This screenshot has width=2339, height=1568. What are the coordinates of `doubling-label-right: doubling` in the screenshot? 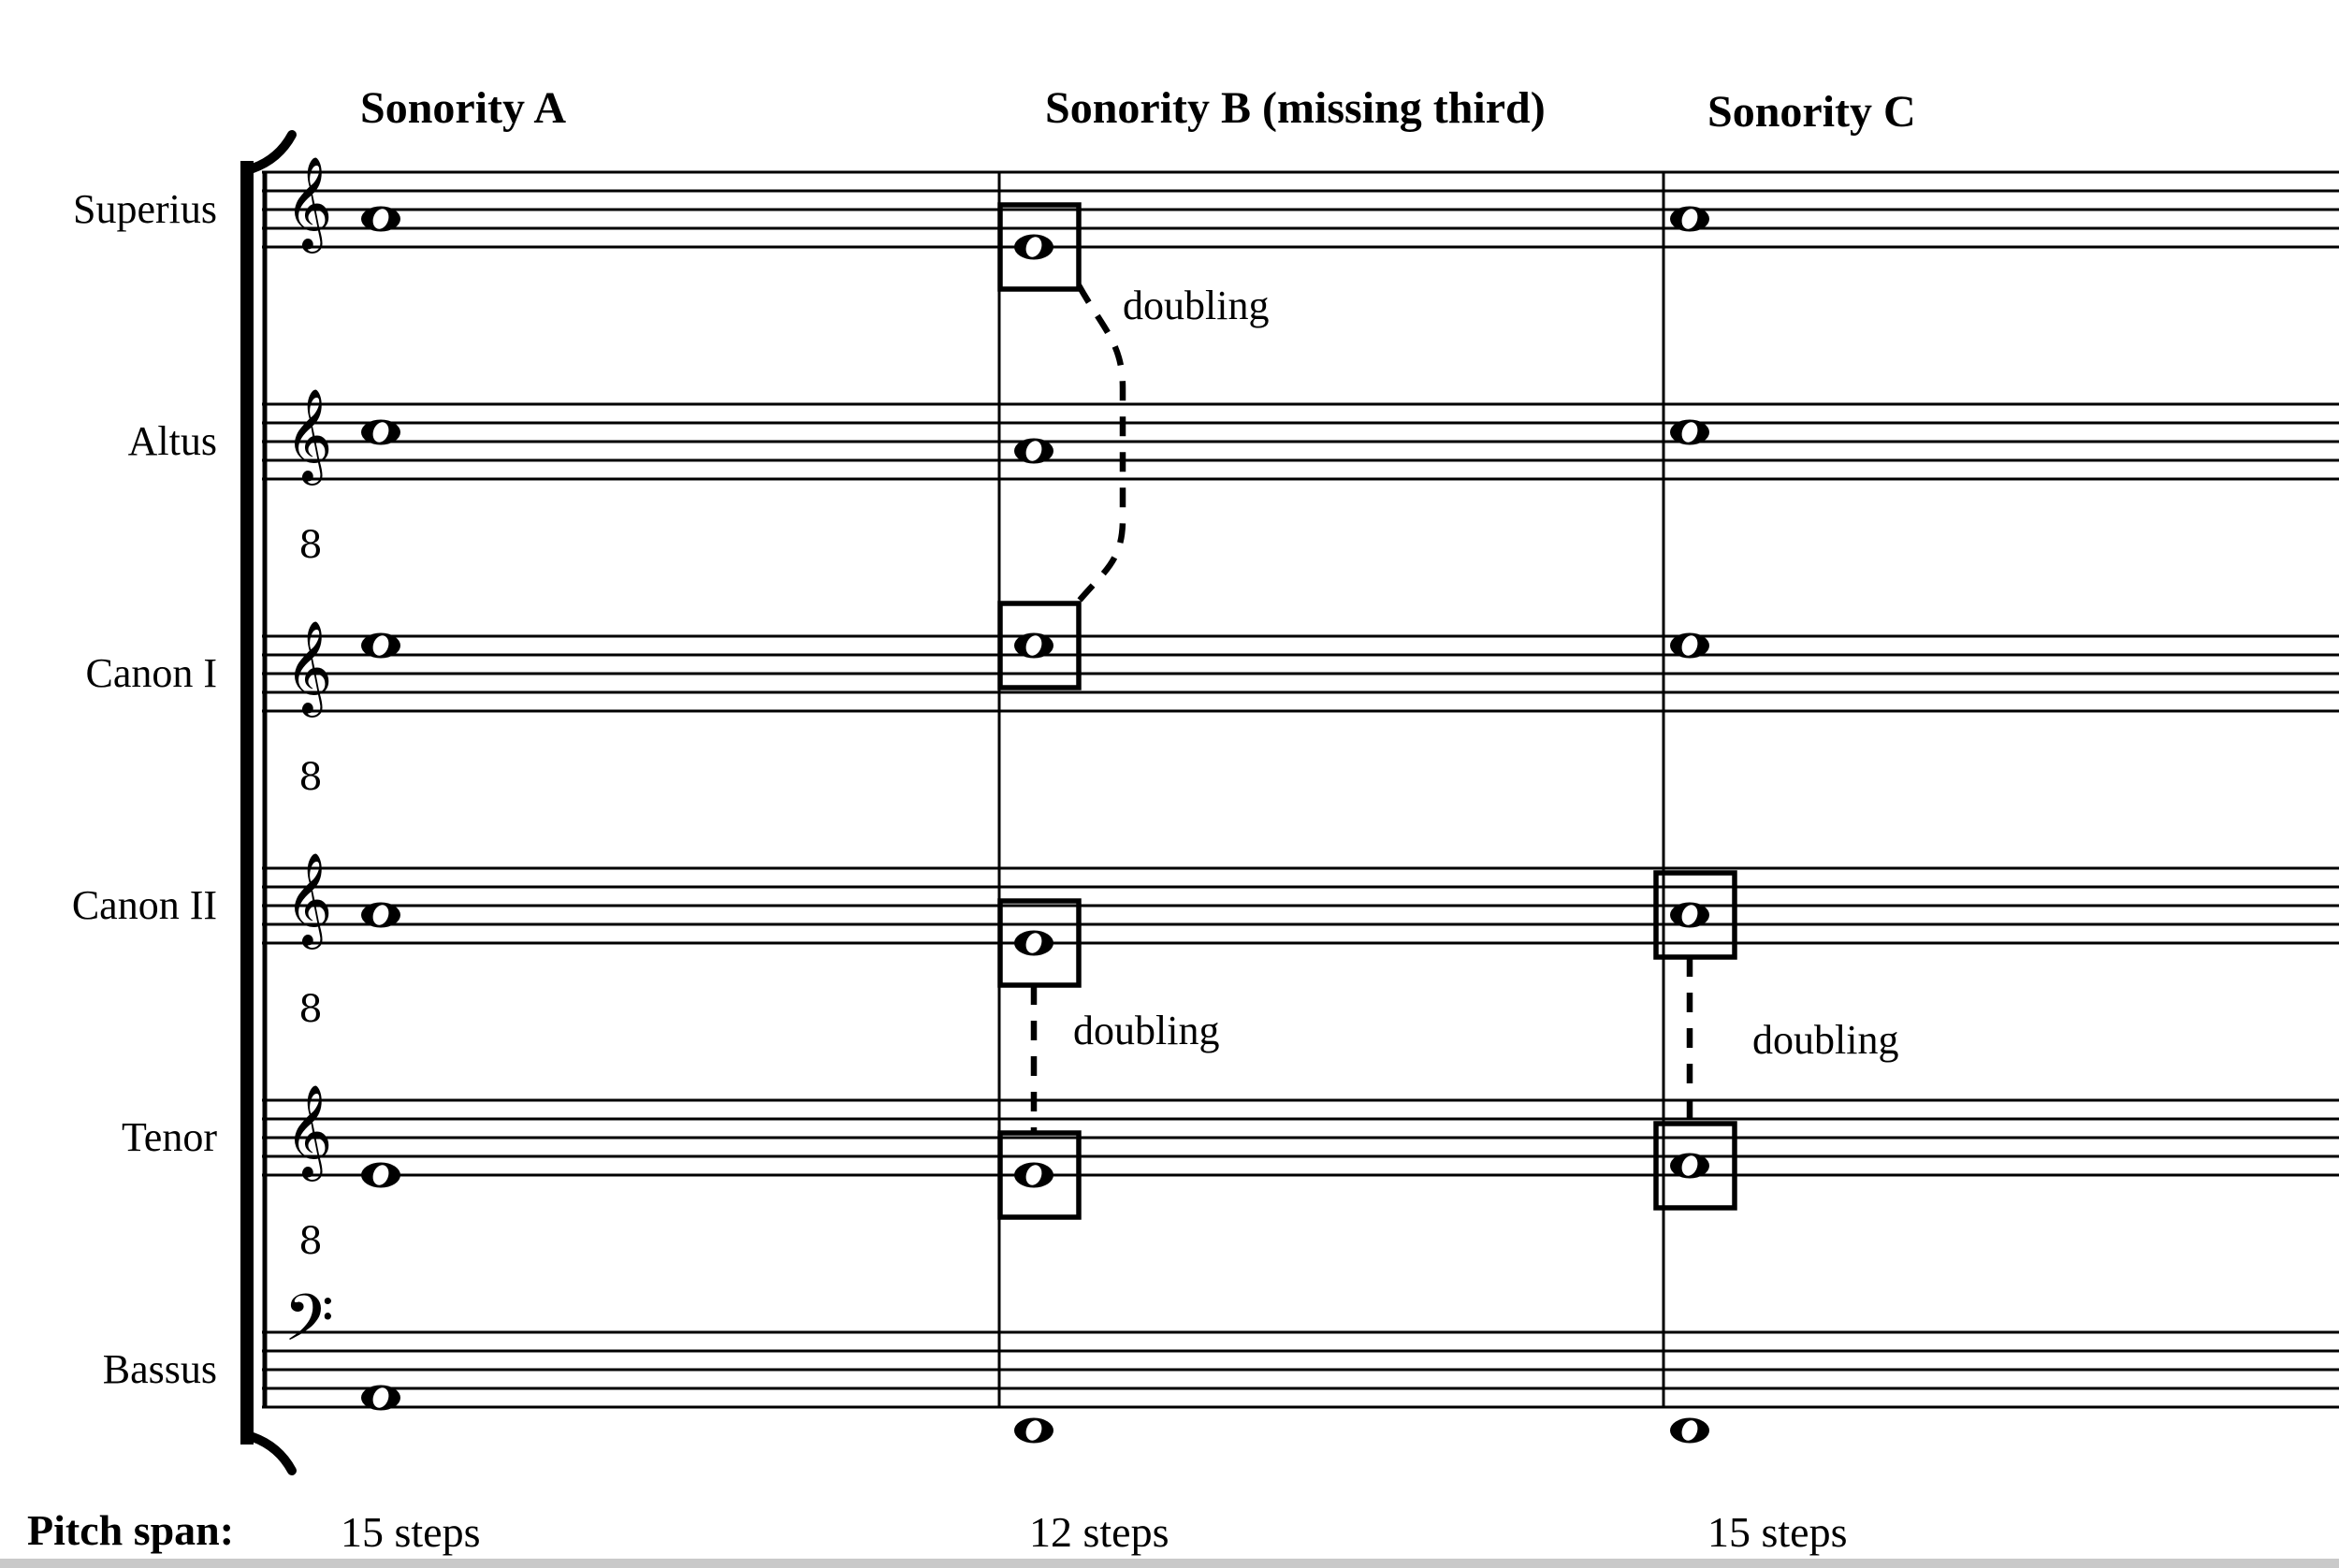 It's located at (1825, 1040).